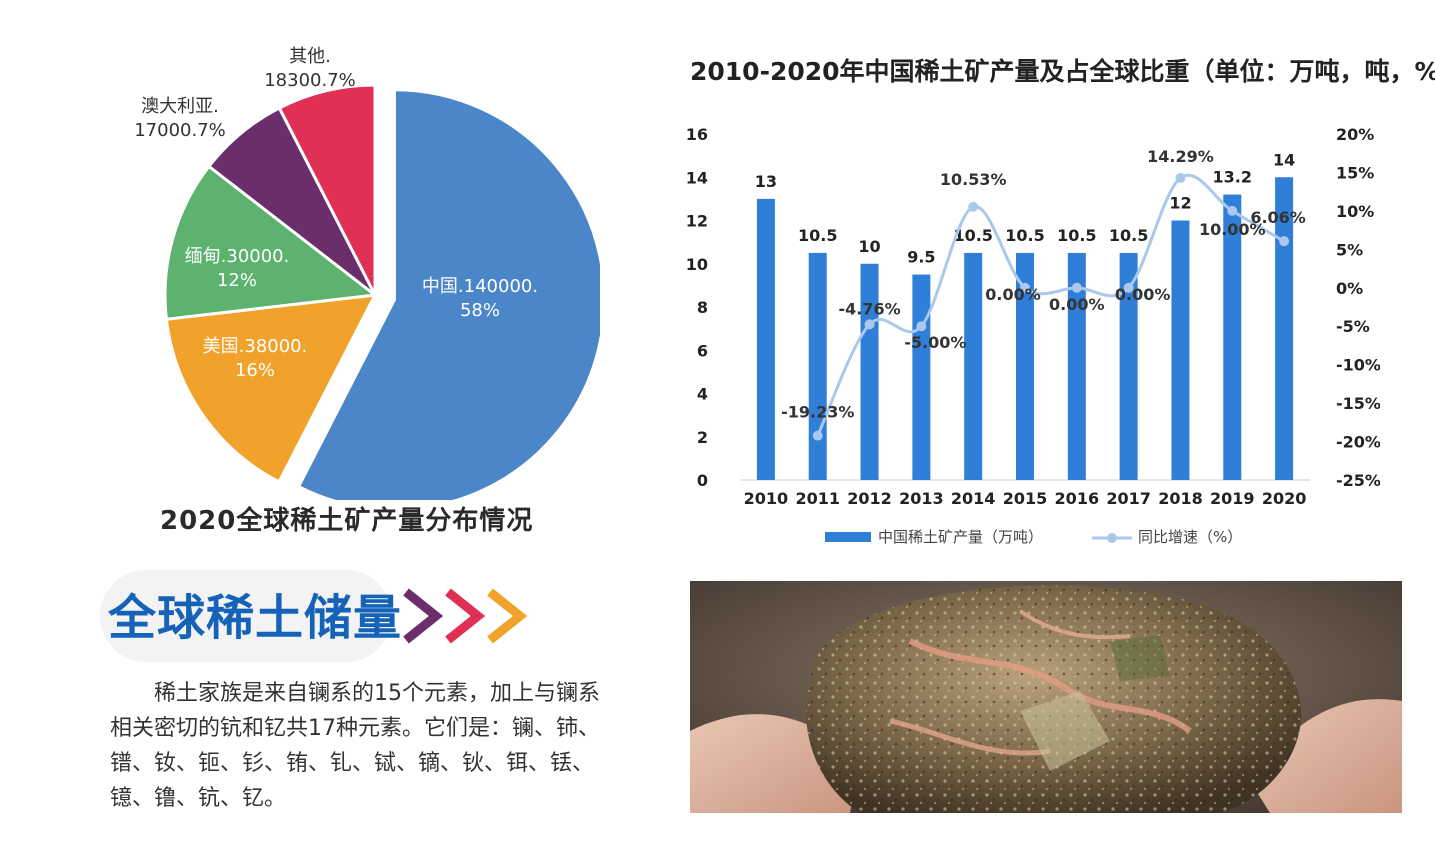  What do you see at coordinates (310, 80) in the screenshot?
I see `pie-percent-5: 18300.7%` at bounding box center [310, 80].